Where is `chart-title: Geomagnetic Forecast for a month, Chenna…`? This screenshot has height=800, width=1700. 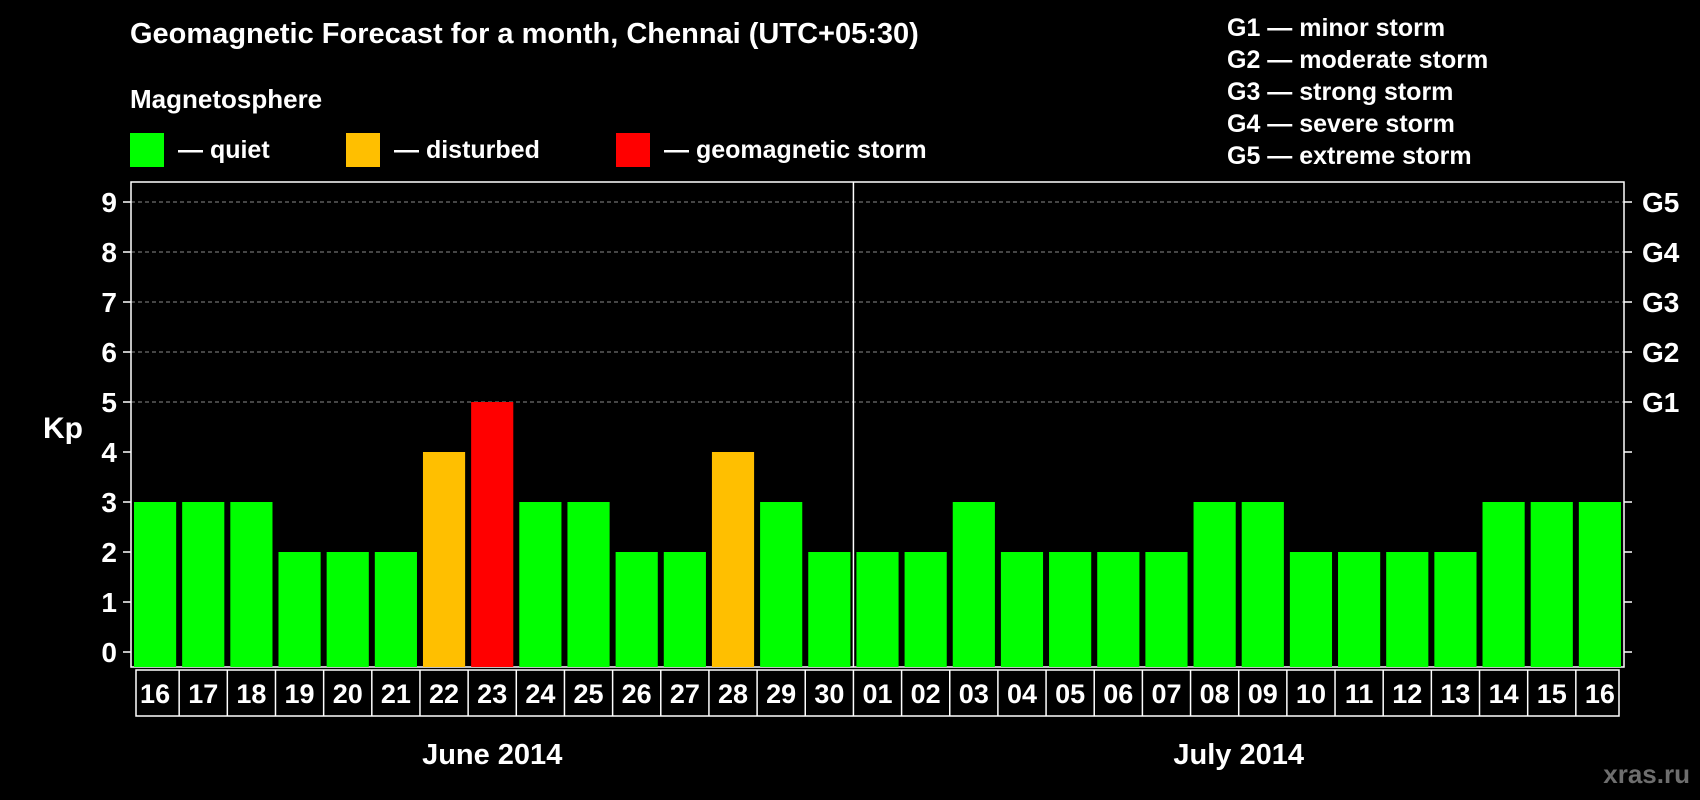
chart-title: Geomagnetic Forecast for a month, Chenna… is located at coordinates (524, 34).